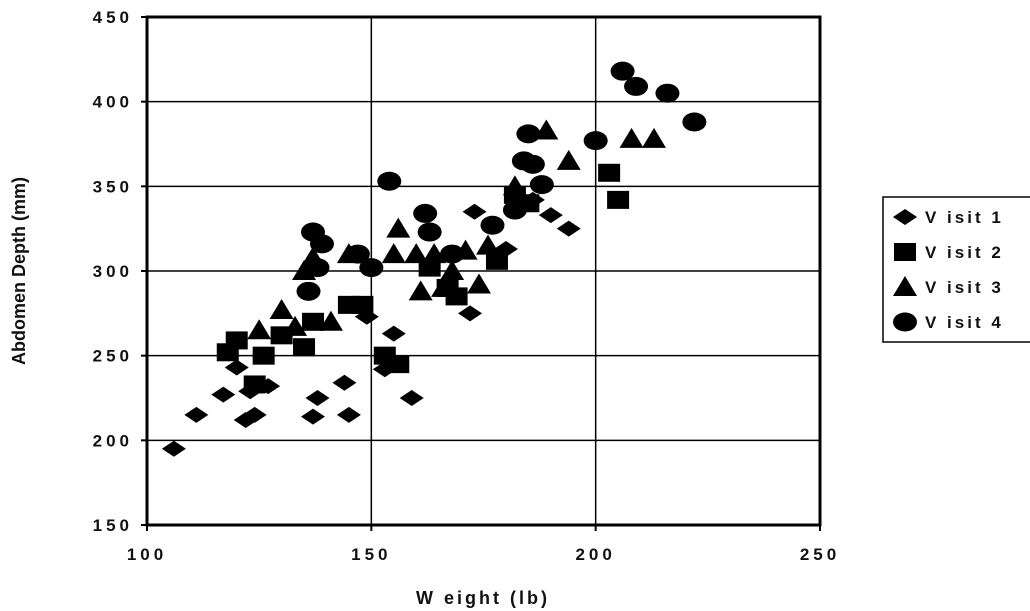 This screenshot has height=611, width=1030. Describe the element at coordinates (595, 554) in the screenshot. I see `x-tick-label: 200` at that location.